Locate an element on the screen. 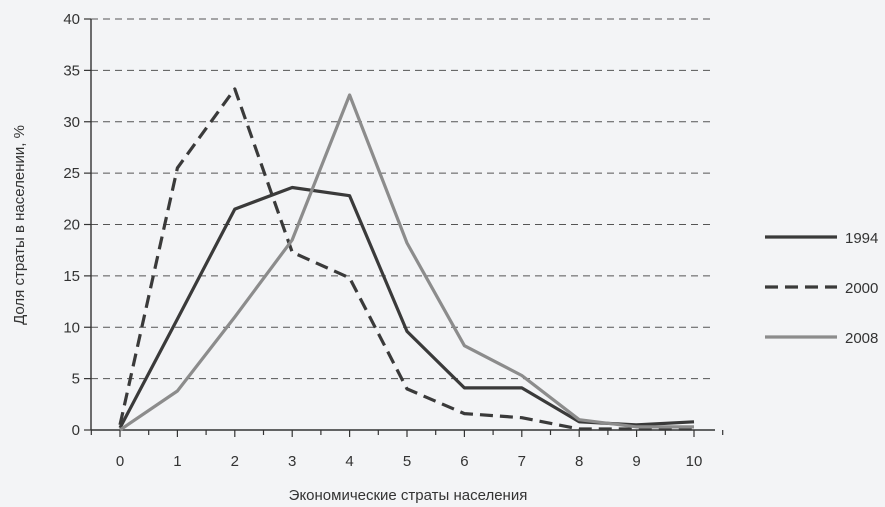  legend-label-2000: 2000 is located at coordinates (861, 288).